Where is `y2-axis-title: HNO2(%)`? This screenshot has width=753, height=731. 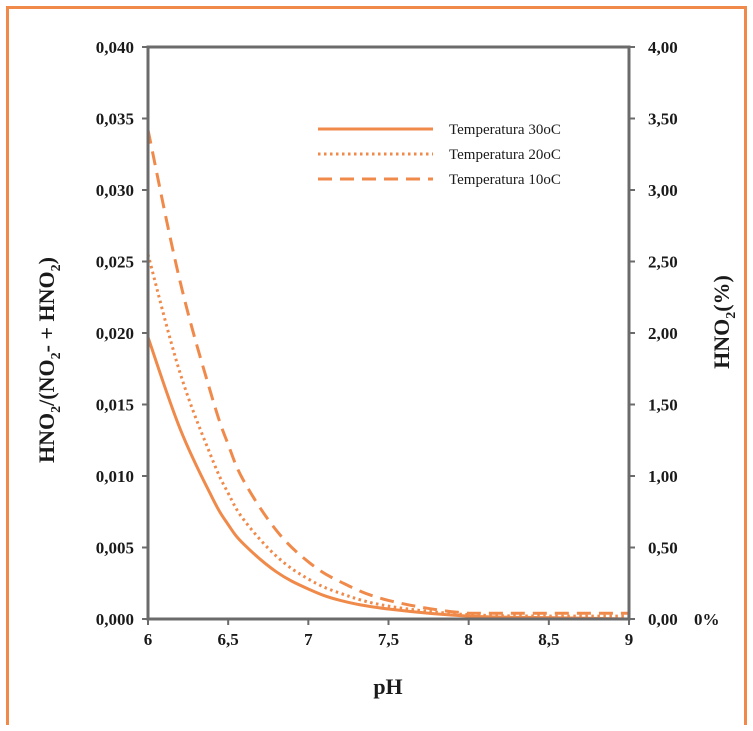 y2-axis-title: HNO2(%) is located at coordinates (724, 322).